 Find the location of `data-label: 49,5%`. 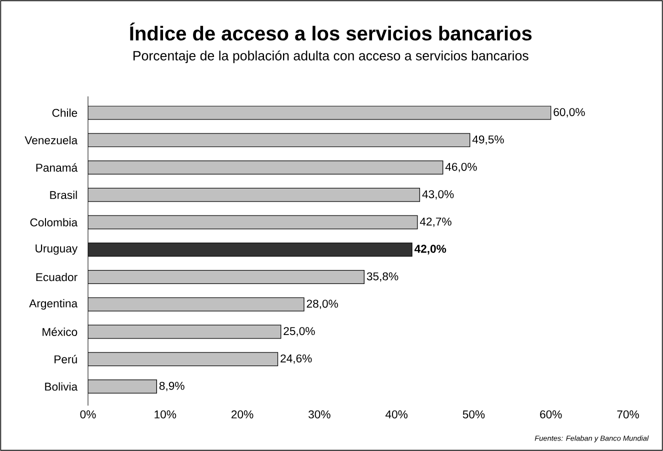

data-label: 49,5% is located at coordinates (488, 140).